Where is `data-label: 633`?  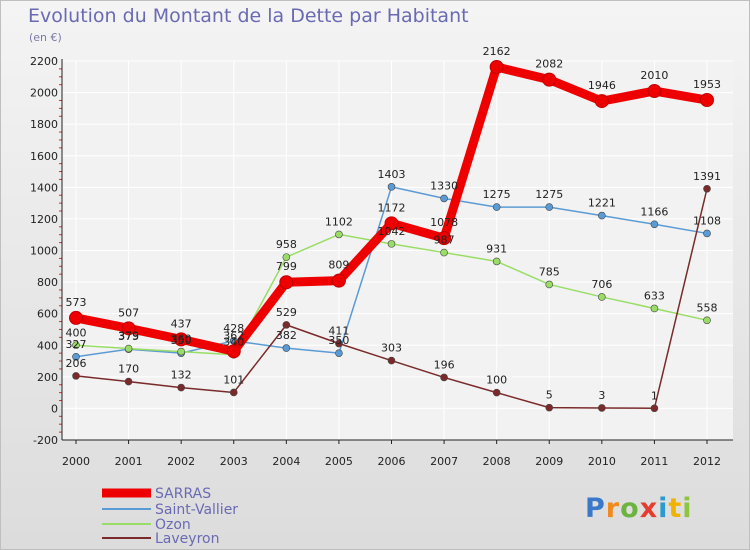 data-label: 633 is located at coordinates (654, 295).